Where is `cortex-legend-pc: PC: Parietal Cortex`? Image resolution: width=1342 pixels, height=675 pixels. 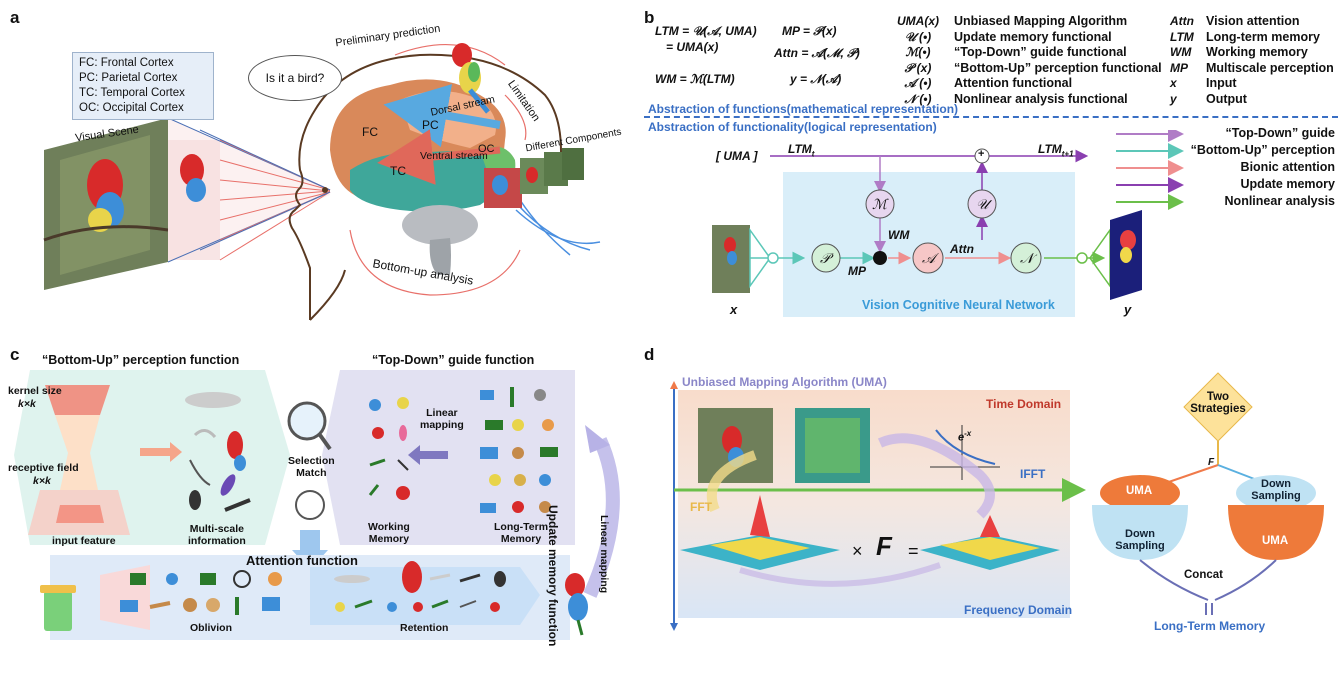 cortex-legend-pc: PC: Parietal Cortex is located at coordinates (128, 78).